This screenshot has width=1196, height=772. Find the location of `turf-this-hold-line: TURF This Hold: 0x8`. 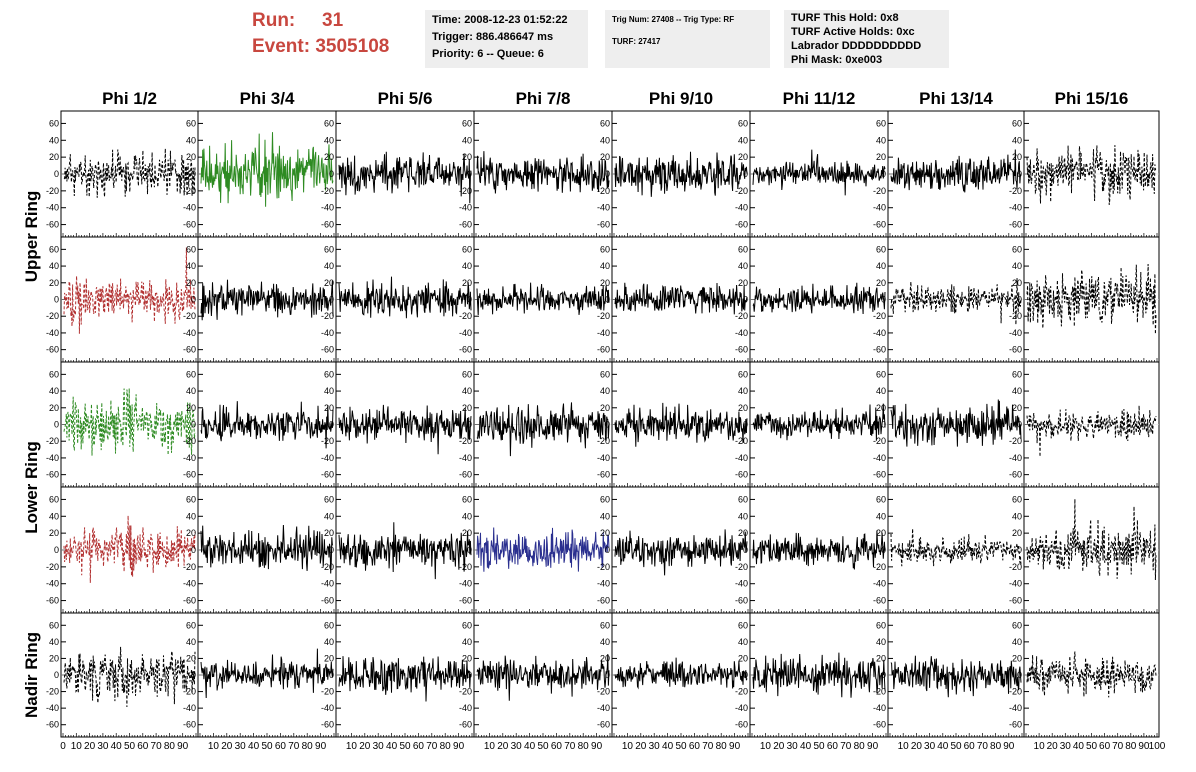

turf-this-hold-line: TURF This Hold: 0x8 is located at coordinates (845, 18).